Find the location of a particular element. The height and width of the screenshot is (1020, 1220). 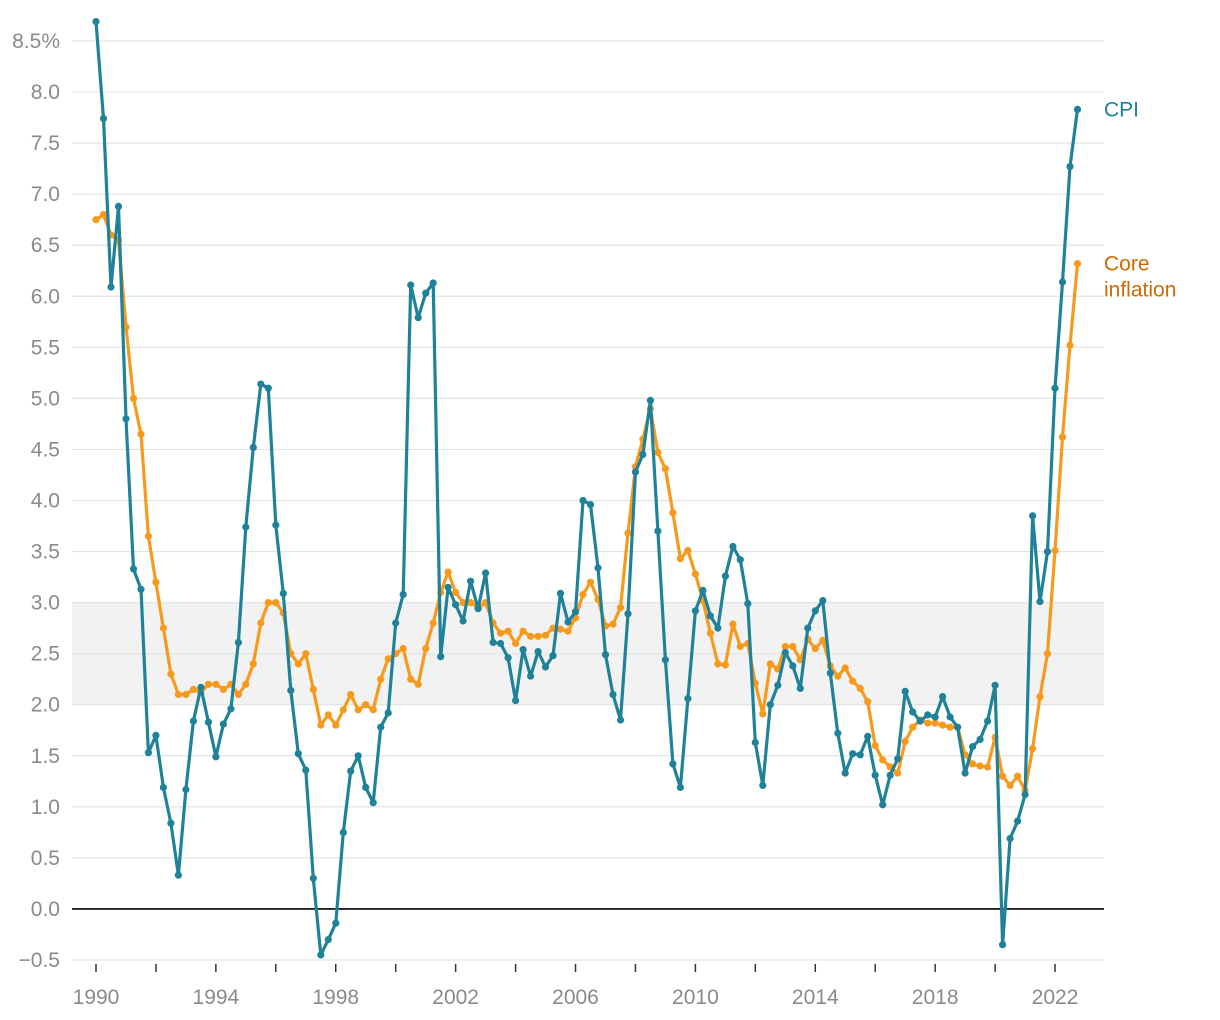

x-tick-label: 2006 is located at coordinates (575, 997).